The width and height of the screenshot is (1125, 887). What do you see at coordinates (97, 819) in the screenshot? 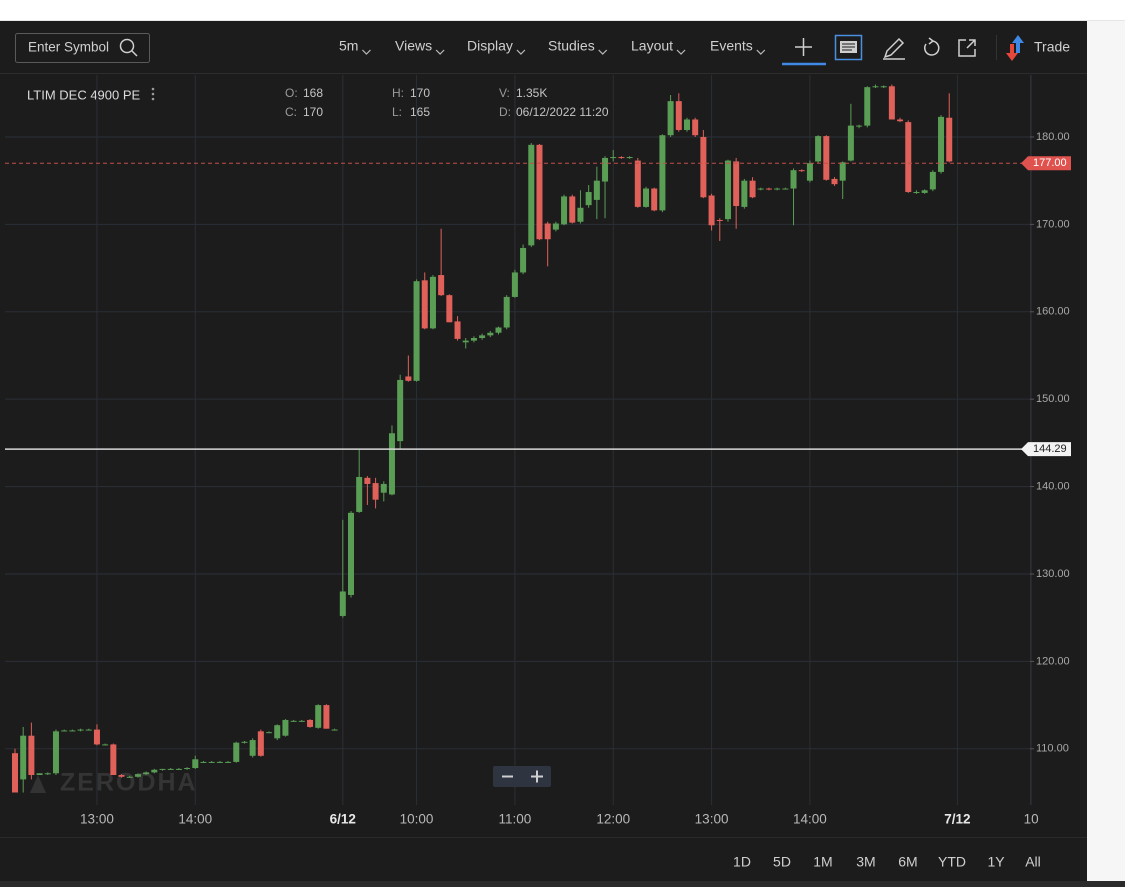
I see `x-tick-label: 13:00` at bounding box center [97, 819].